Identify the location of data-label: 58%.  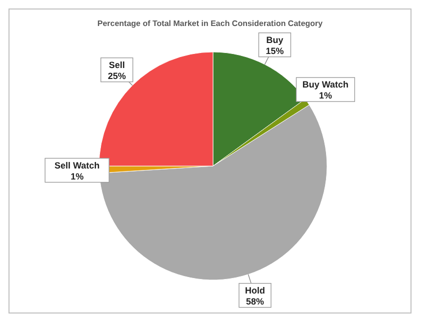
(255, 301).